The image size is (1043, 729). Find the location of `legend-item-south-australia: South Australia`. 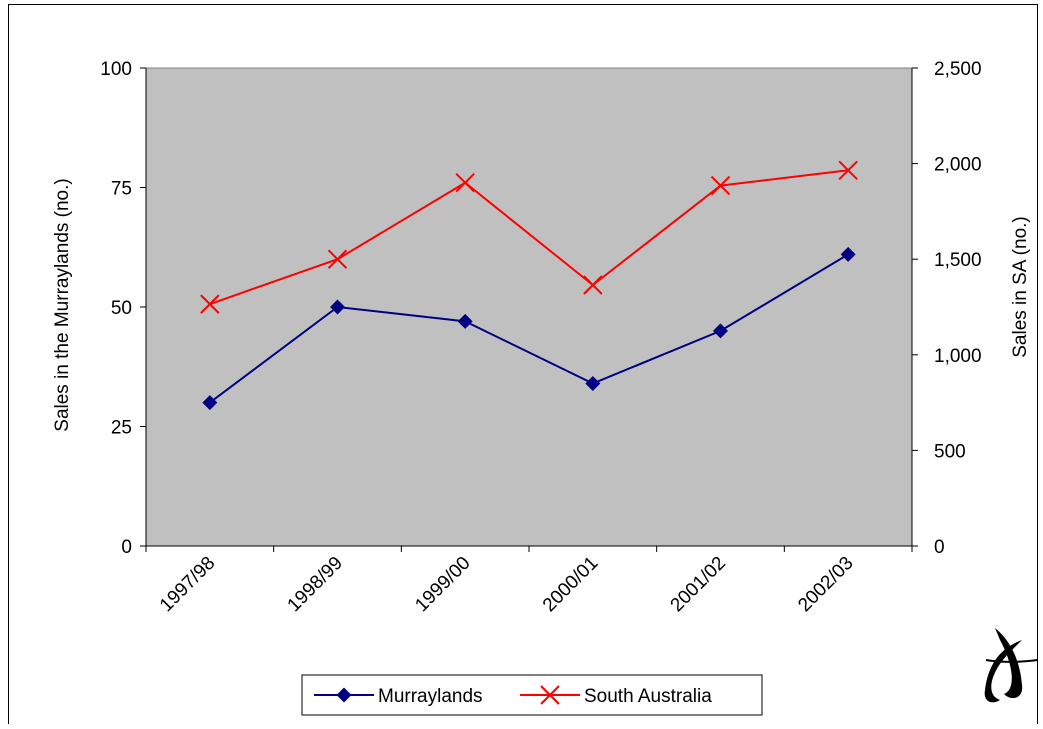

legend-item-south-australia: South Australia is located at coordinates (616, 696).